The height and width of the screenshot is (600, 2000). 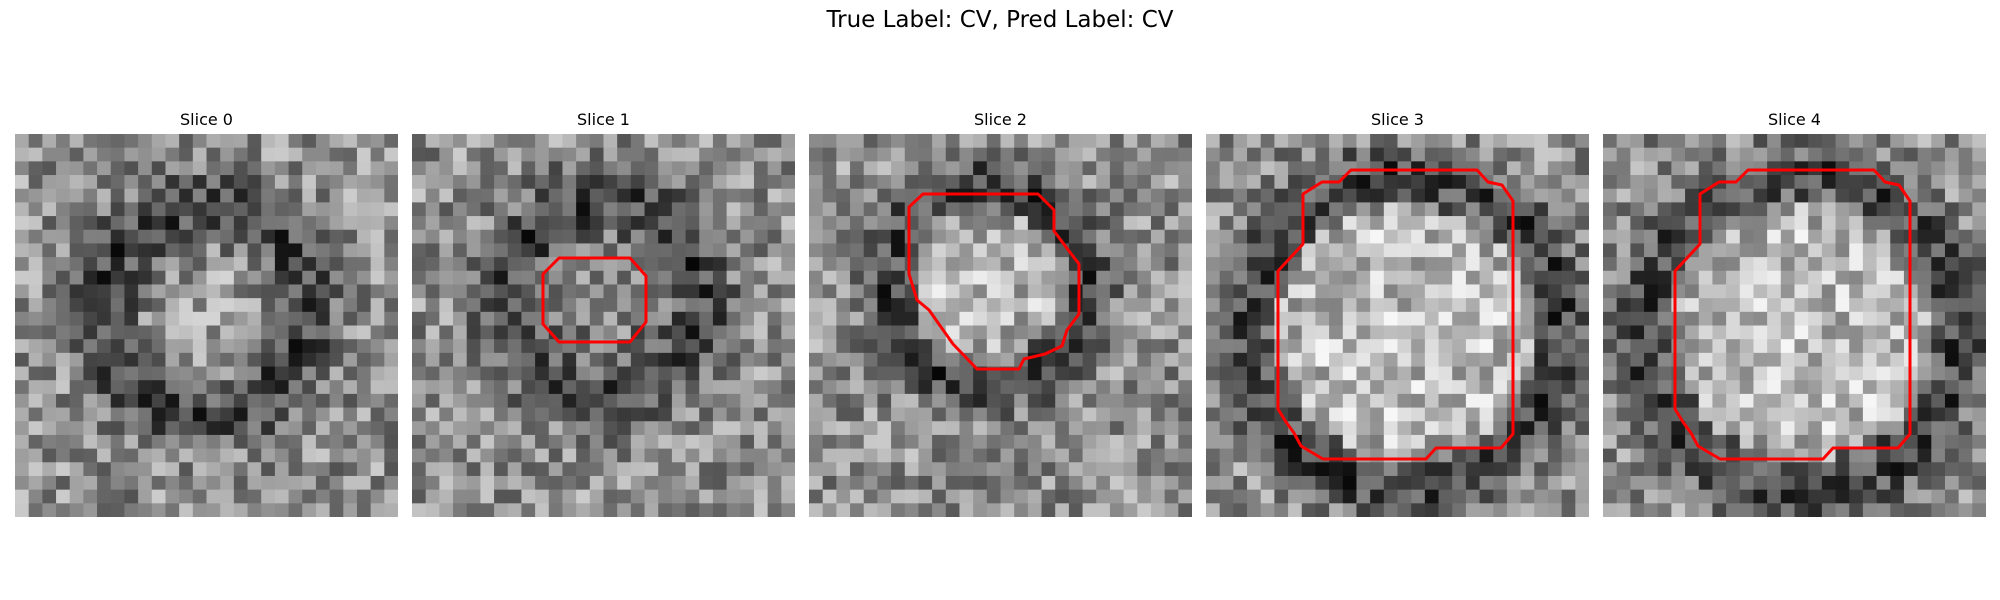 I want to click on slice-1-image, so click(x=603, y=325).